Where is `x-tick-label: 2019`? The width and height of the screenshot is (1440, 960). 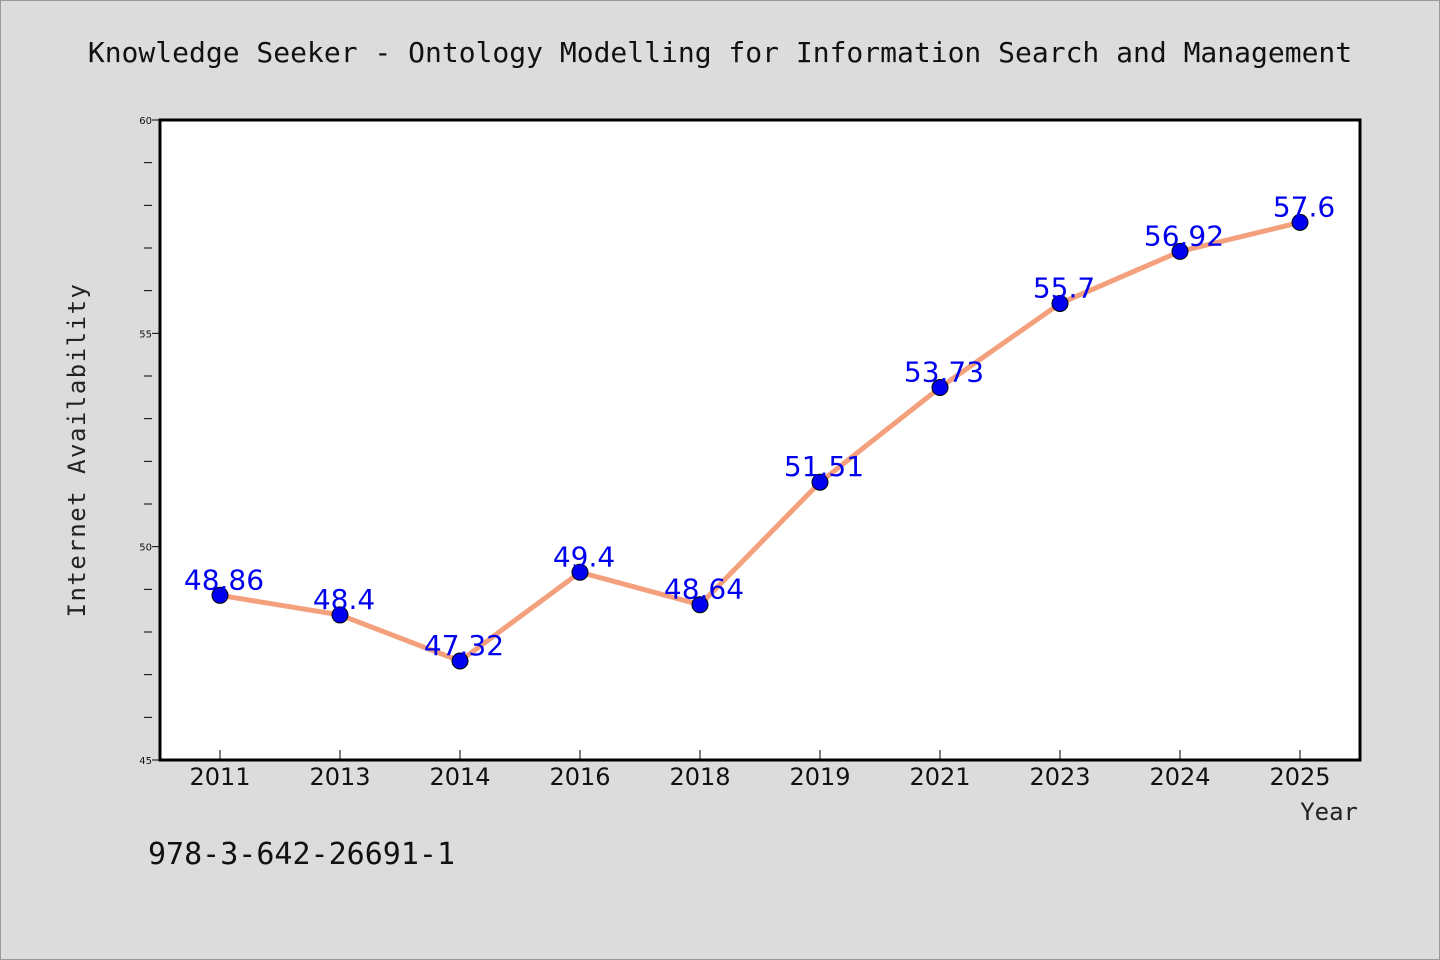 x-tick-label: 2019 is located at coordinates (819, 777).